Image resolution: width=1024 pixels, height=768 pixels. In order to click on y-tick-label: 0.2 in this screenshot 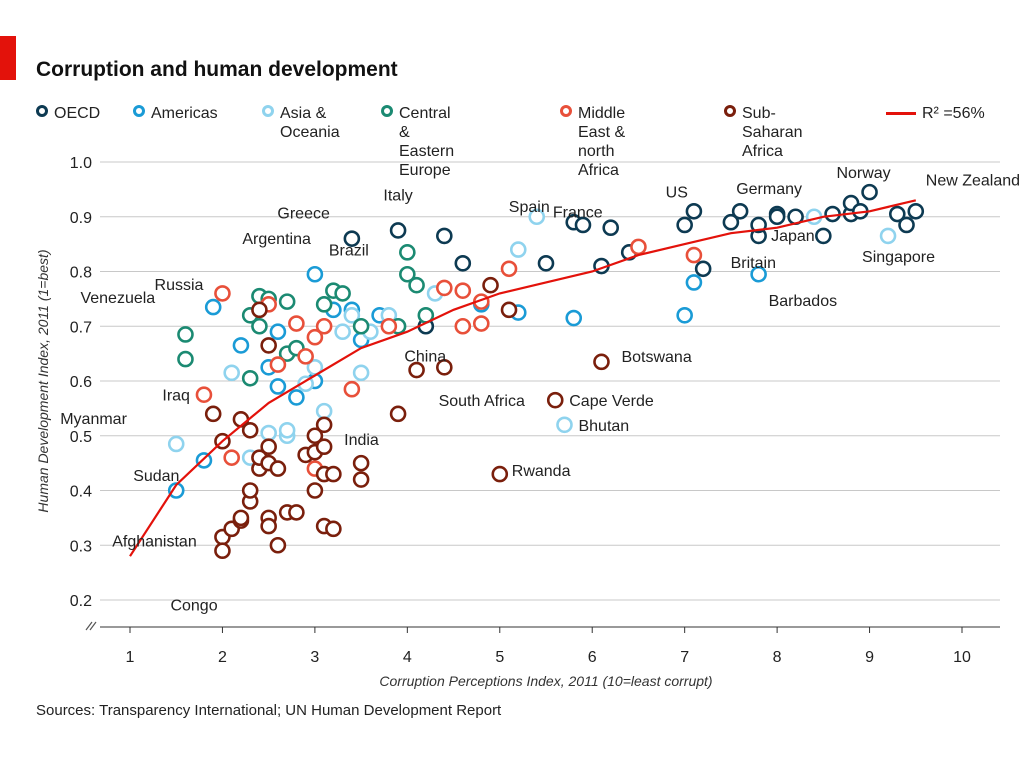, I will do `click(81, 601)`.